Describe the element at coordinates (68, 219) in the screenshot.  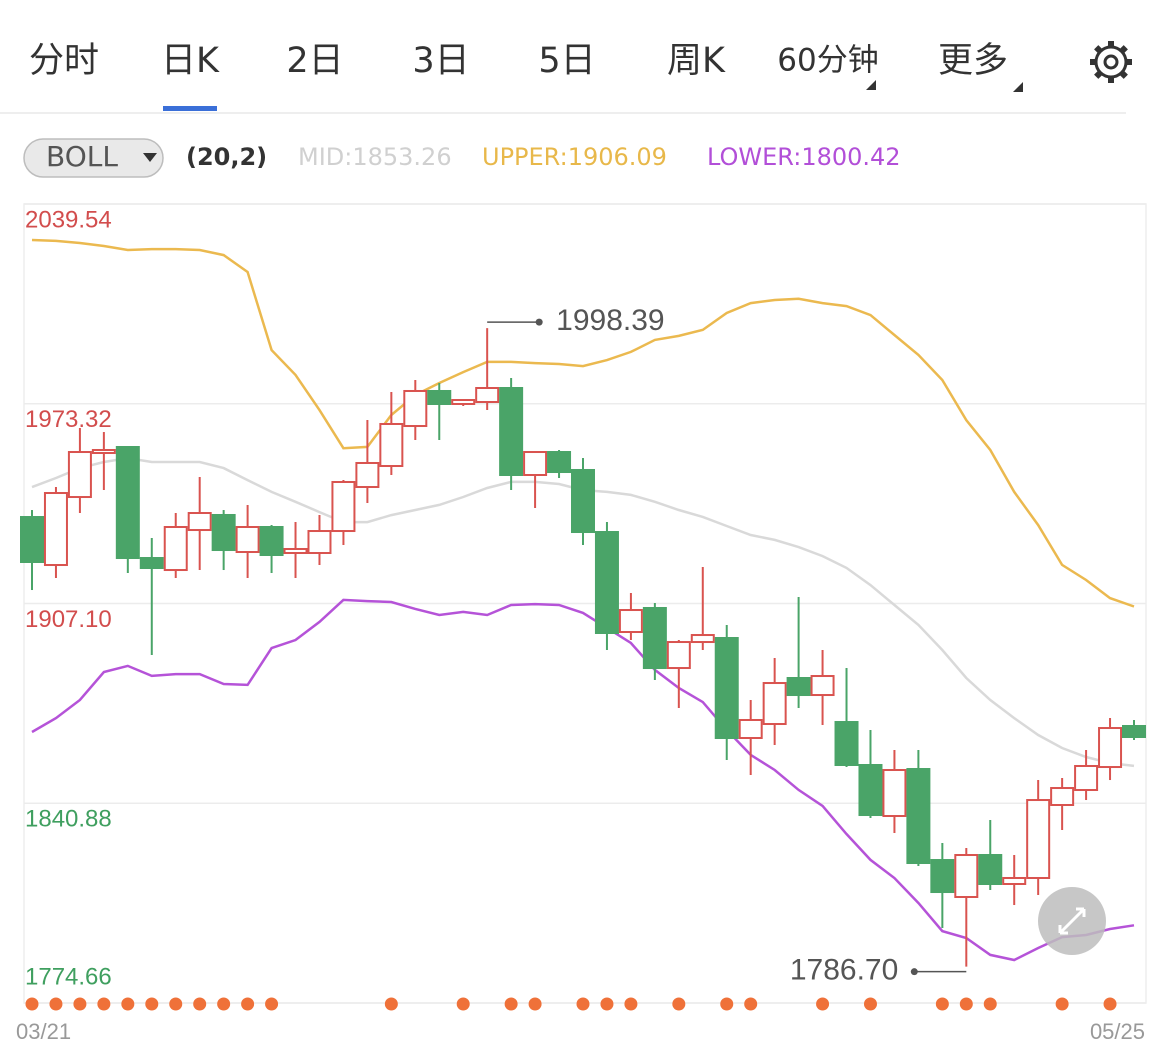
I see `y-tick-label: 2039.54` at that location.